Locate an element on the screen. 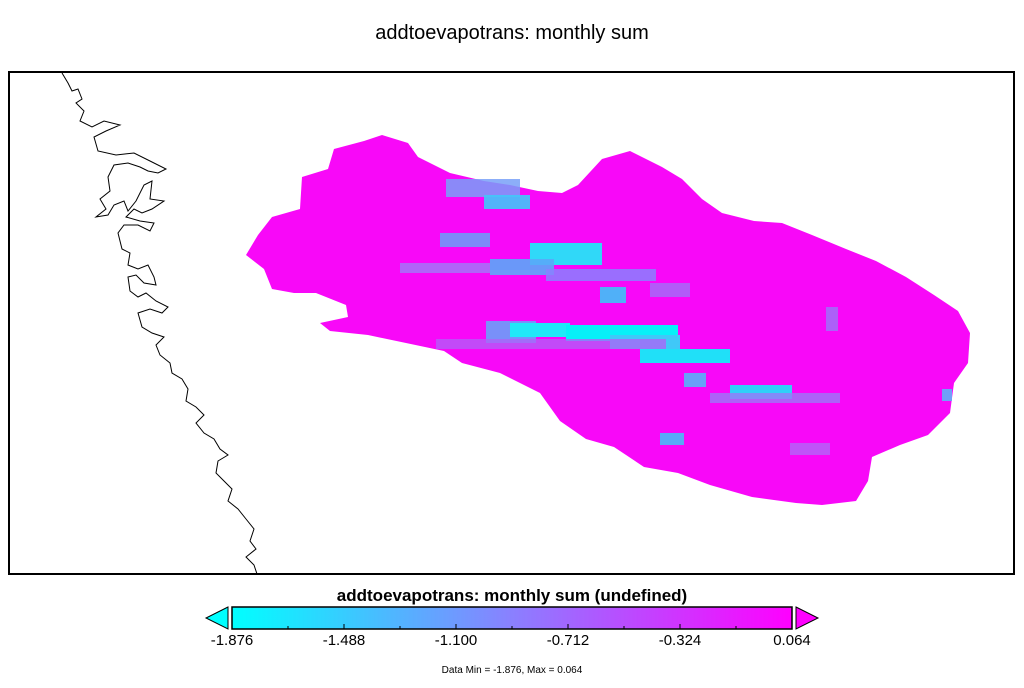 Image resolution: width=1024 pixels, height=688 pixels. map-title: addtoevapotrans: monthly sum is located at coordinates (512, 33).